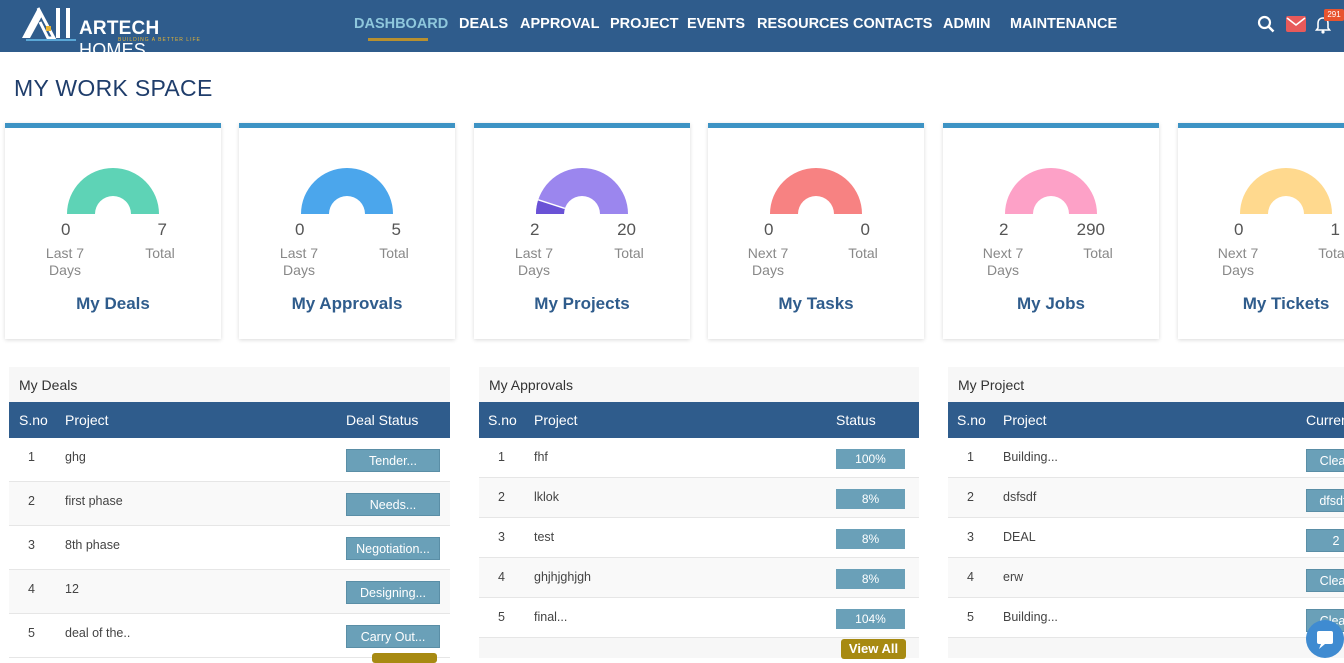 The height and width of the screenshot is (663, 1344). Describe the element at coordinates (699, 538) in the screenshot. I see `table-row: 3 test 8%` at that location.